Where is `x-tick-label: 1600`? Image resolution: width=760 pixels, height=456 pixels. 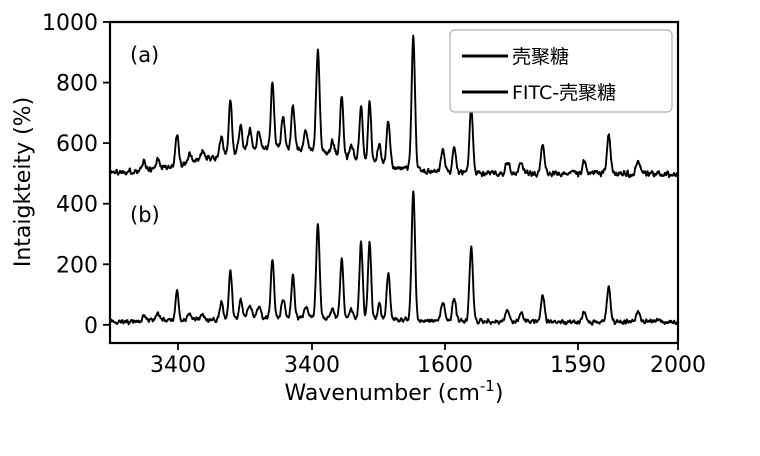
x-tick-label: 1600 is located at coordinates (445, 365).